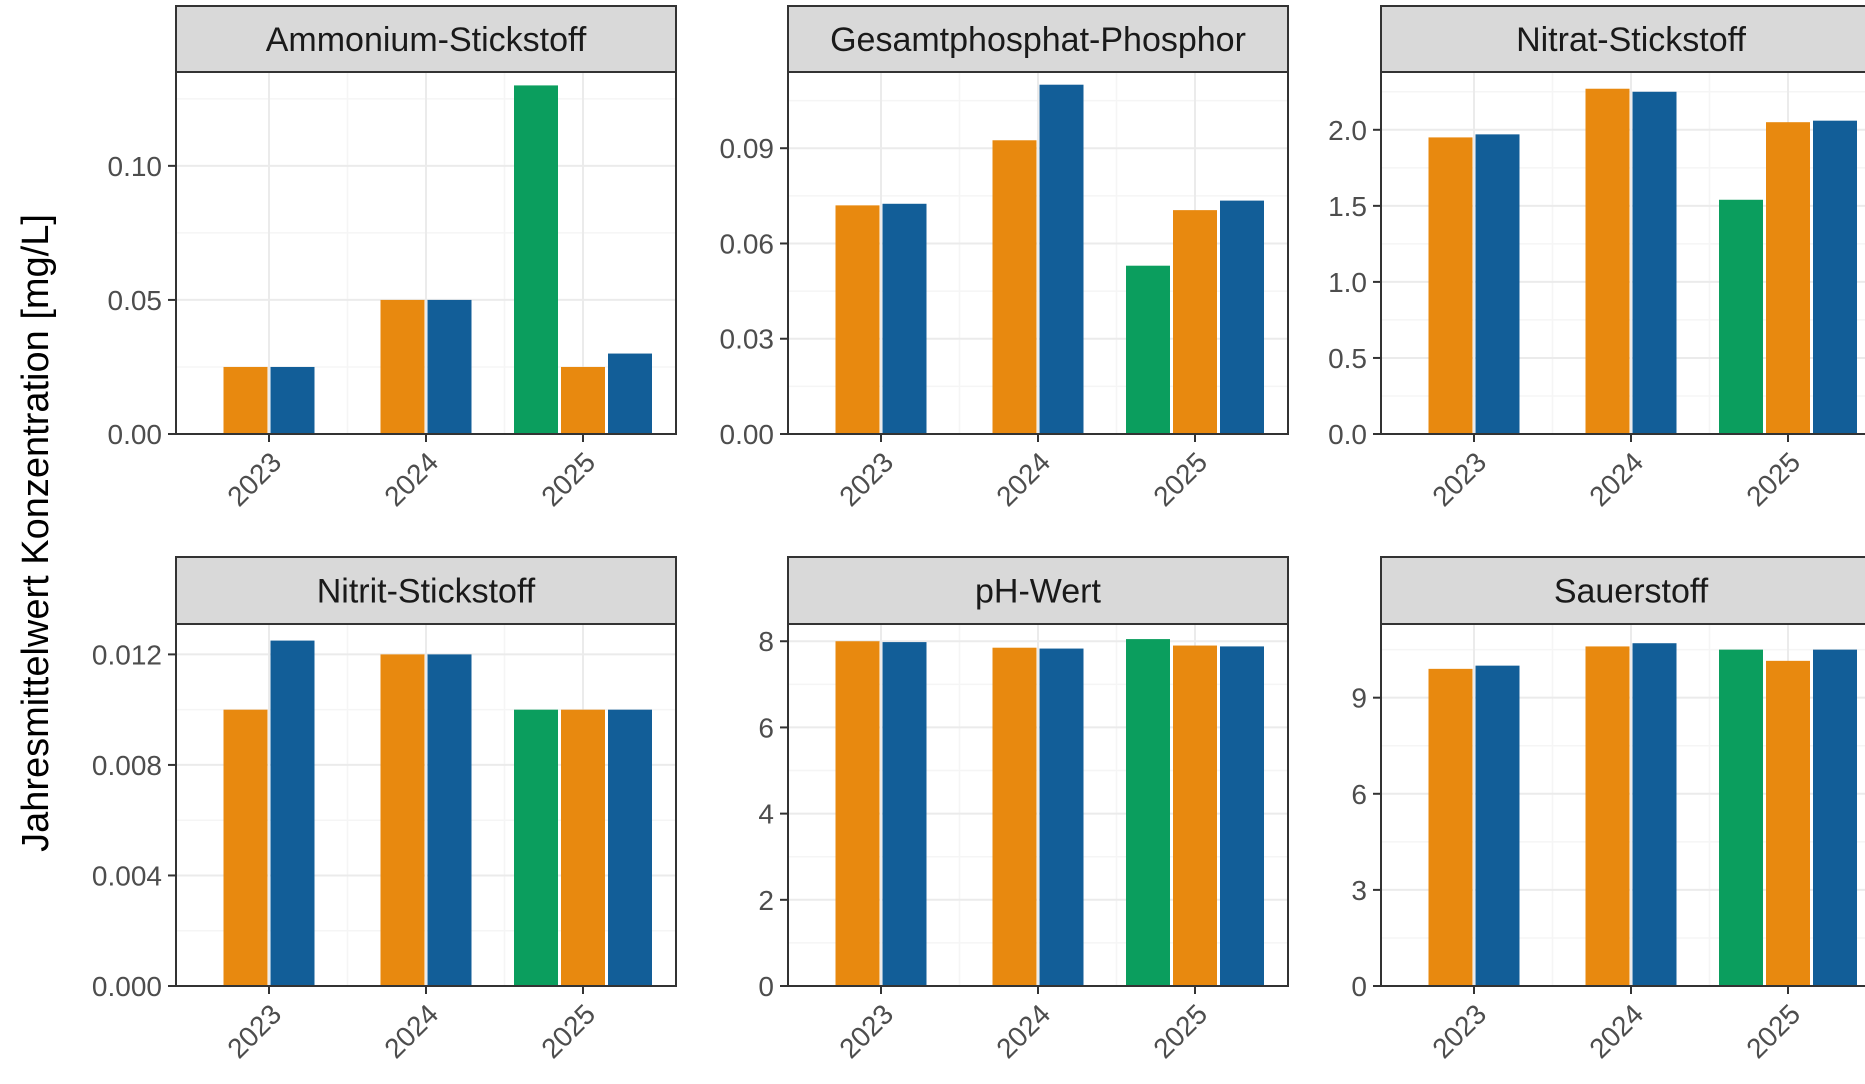  I want to click on y-tick-label: 9, so click(1359, 698).